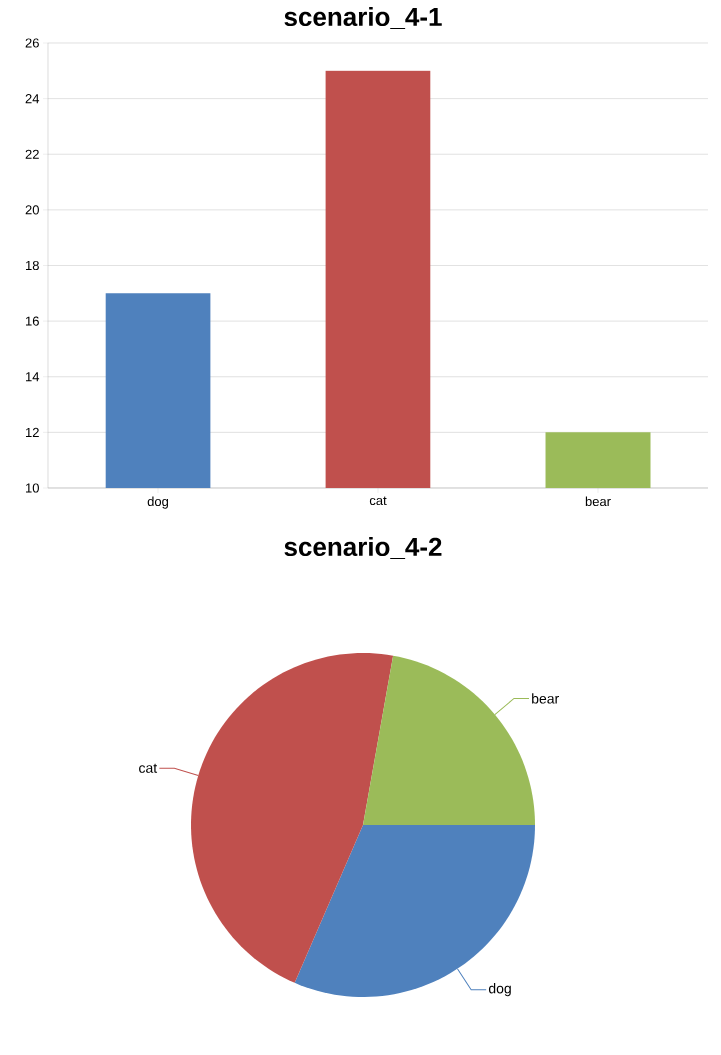  What do you see at coordinates (148, 768) in the screenshot?
I see `slice-label: cat` at bounding box center [148, 768].